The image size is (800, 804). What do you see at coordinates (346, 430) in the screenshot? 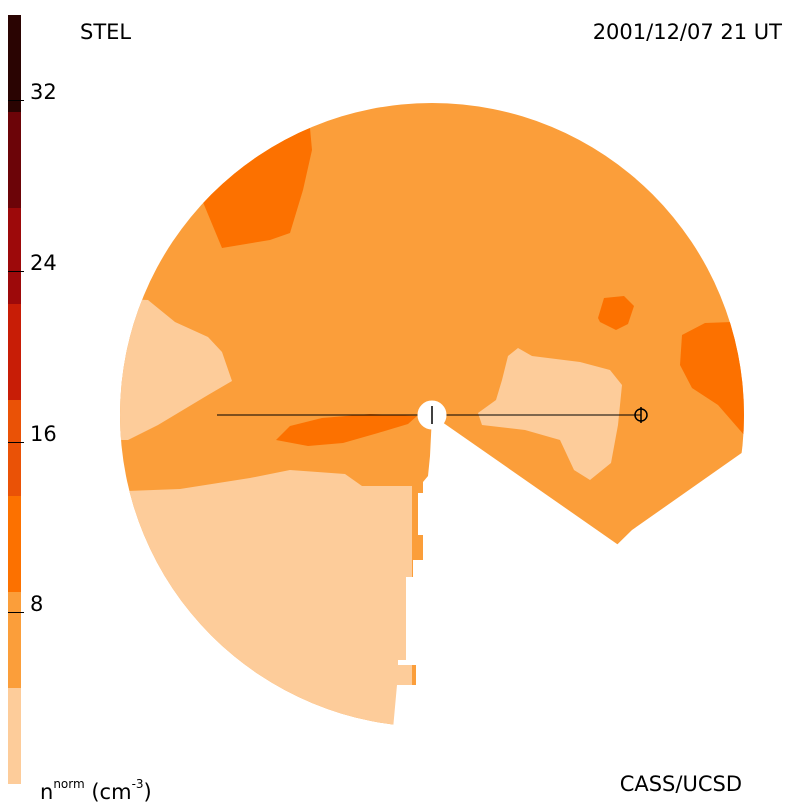
I see `density-region-left-of-sun` at bounding box center [346, 430].